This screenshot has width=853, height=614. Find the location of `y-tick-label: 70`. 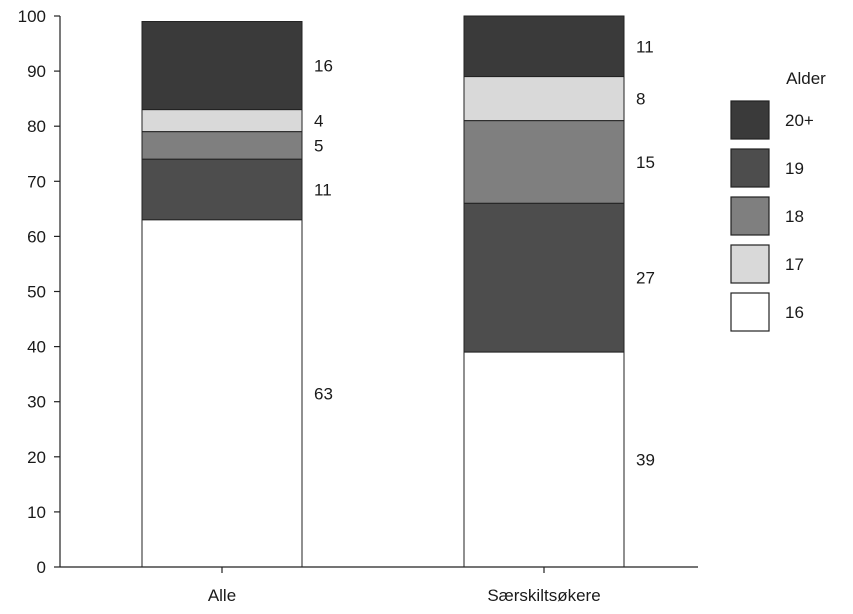

y-tick-label: 70 is located at coordinates (36, 181).